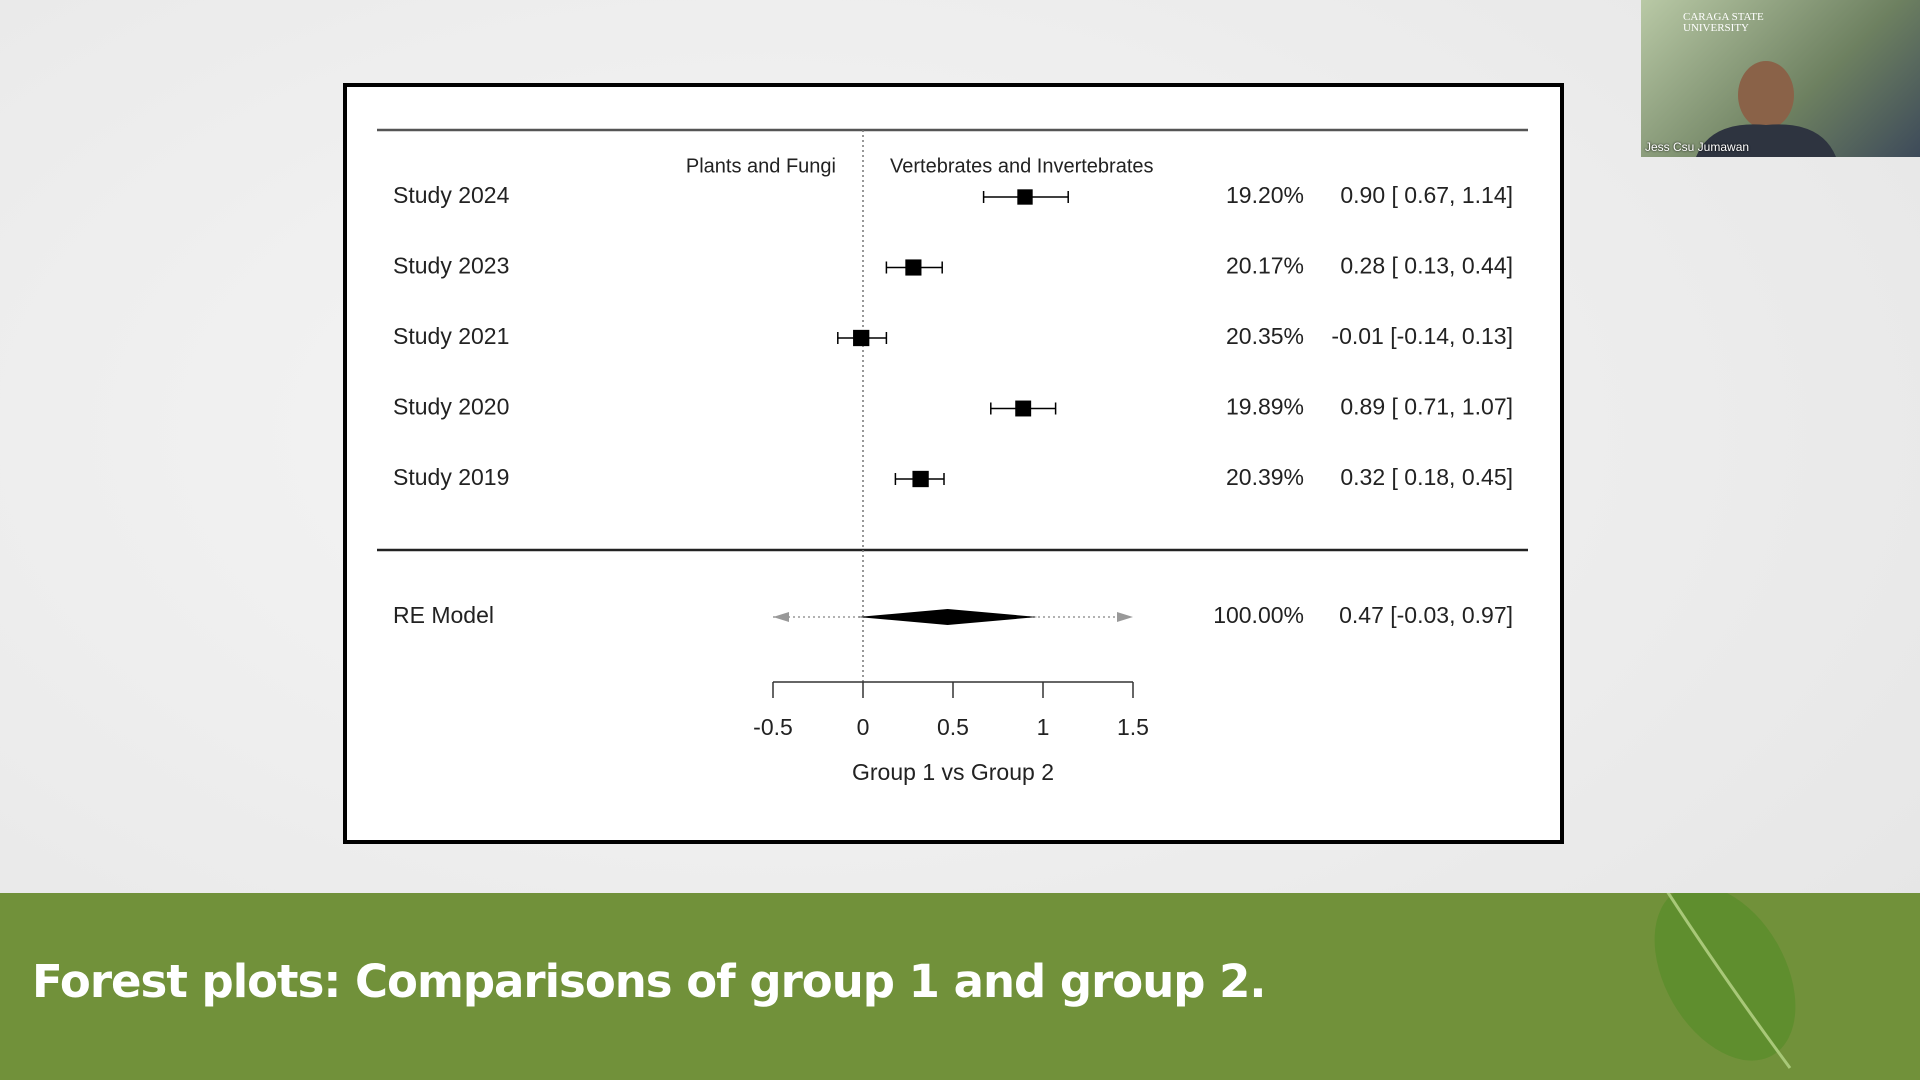 The width and height of the screenshot is (1920, 1080). What do you see at coordinates (451, 266) in the screenshot?
I see `study-label: Study 2023` at bounding box center [451, 266].